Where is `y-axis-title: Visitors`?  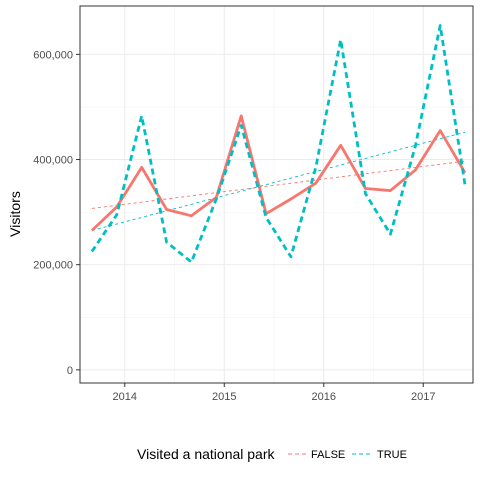
y-axis-title: Visitors is located at coordinates (15, 214).